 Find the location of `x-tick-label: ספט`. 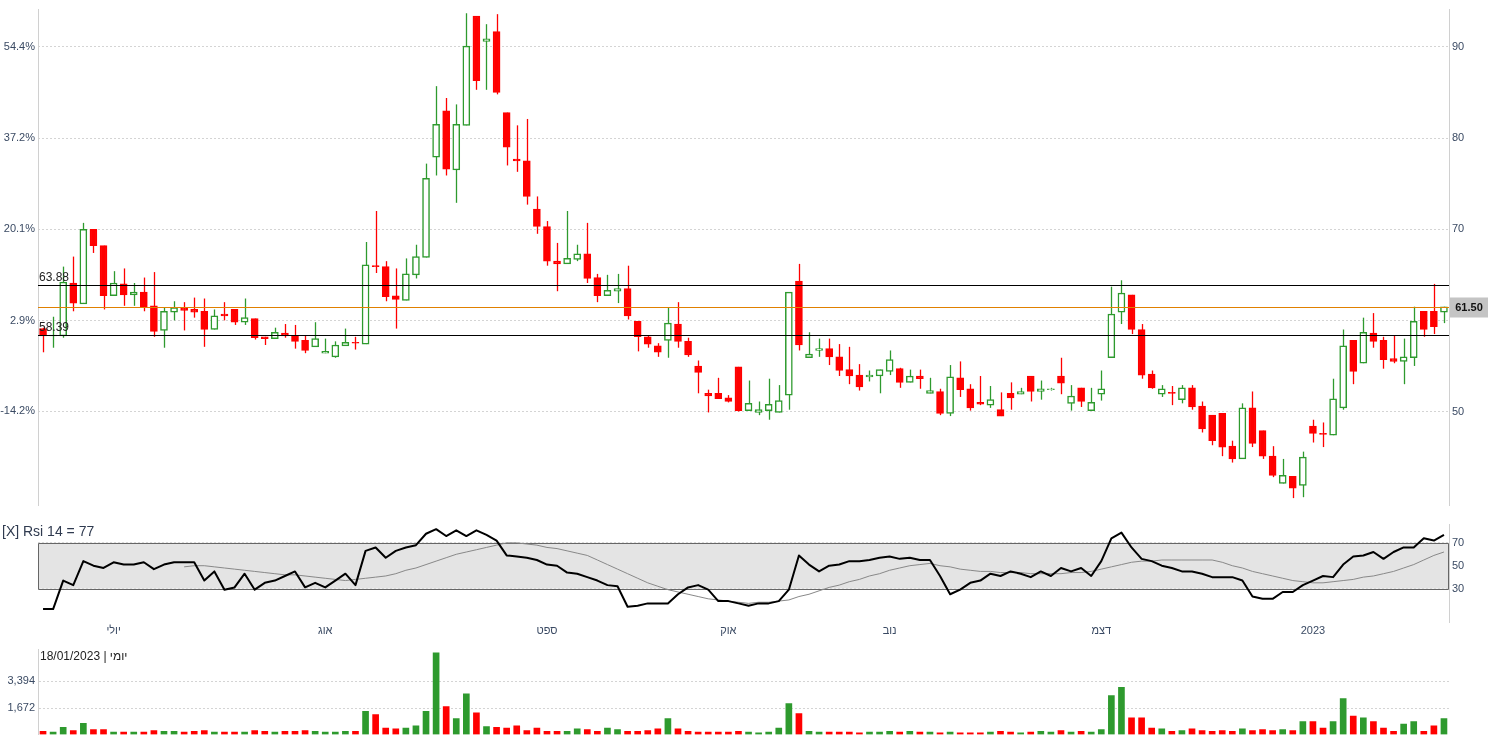

x-tick-label: ספט is located at coordinates (547, 630).